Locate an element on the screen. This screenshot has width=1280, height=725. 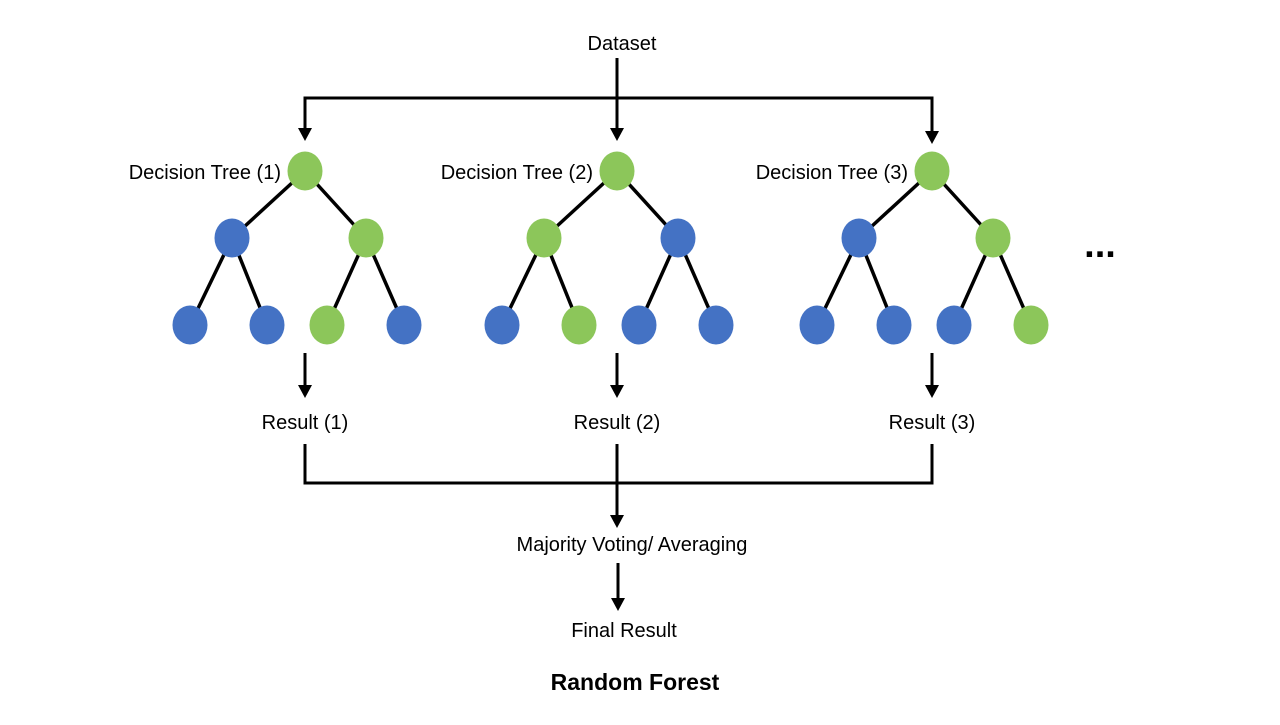
tree-2-label: Decision Tree (2) is located at coordinates (517, 173).